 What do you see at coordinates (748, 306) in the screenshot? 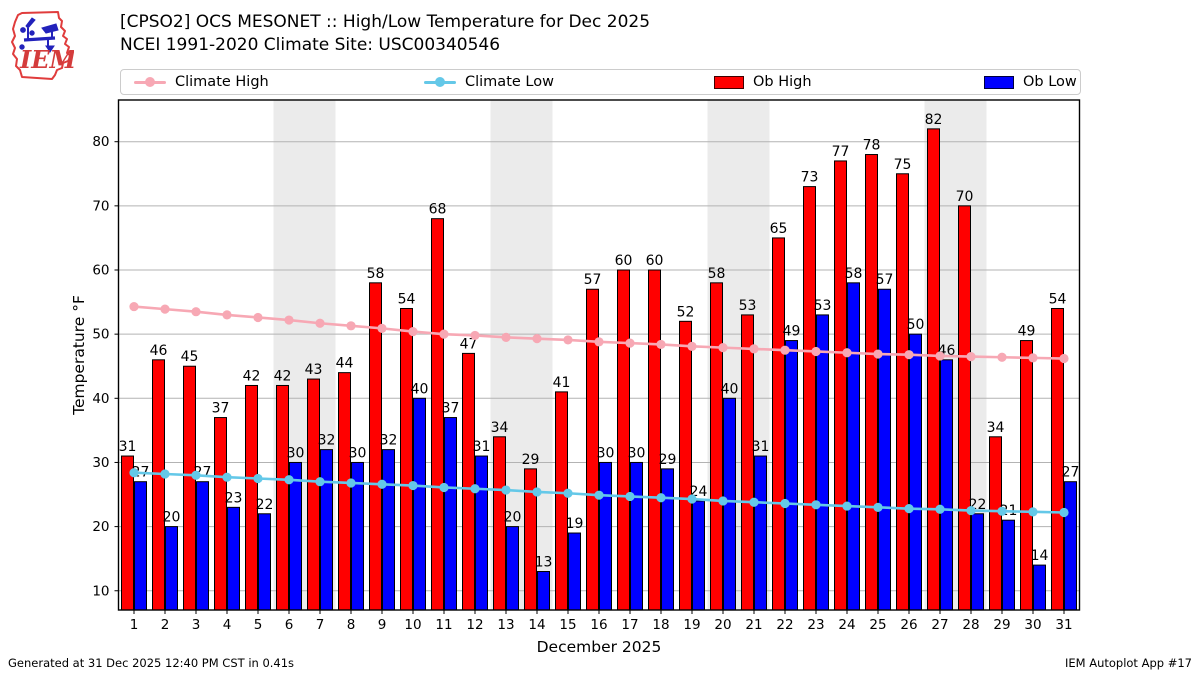
I see `ob-high-value-label: 53` at bounding box center [748, 306].